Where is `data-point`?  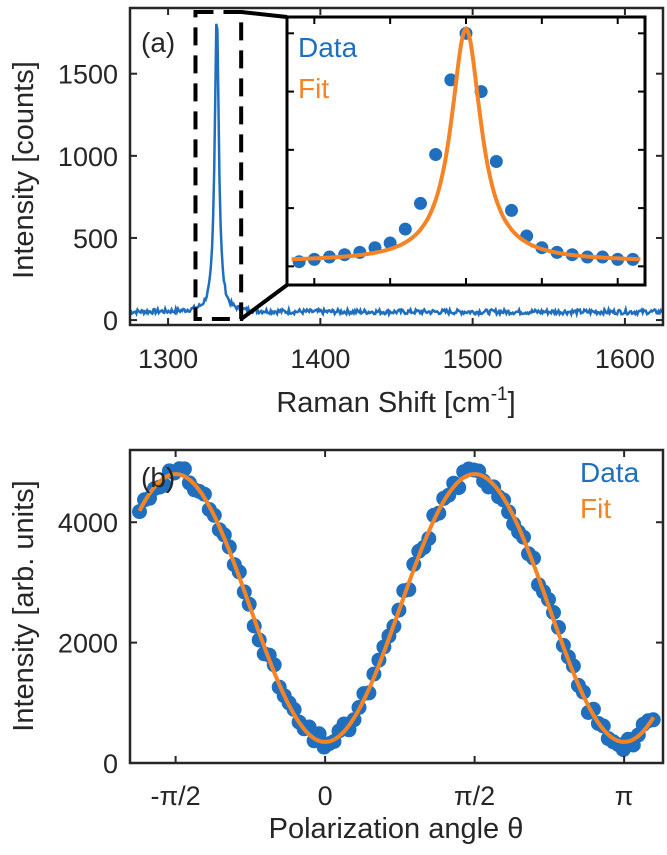 data-point is located at coordinates (184, 469).